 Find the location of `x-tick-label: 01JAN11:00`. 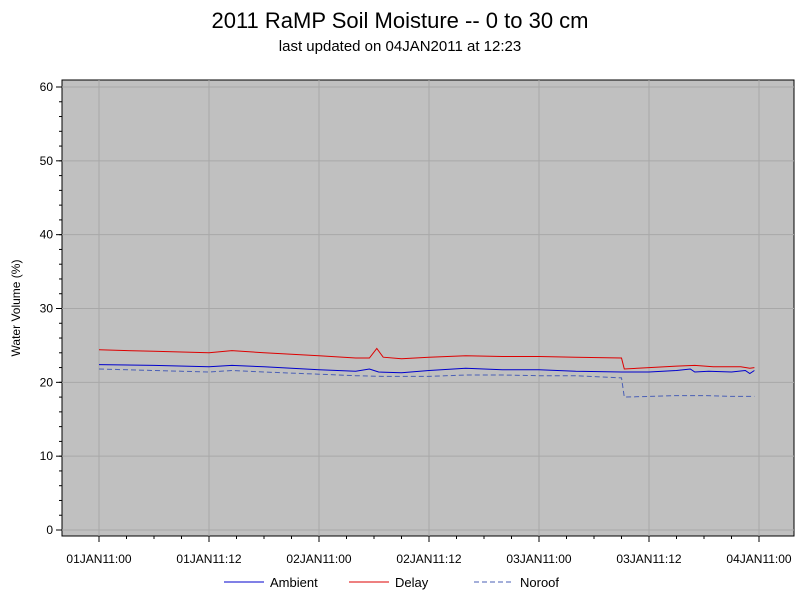

x-tick-label: 01JAN11:00 is located at coordinates (98, 559).